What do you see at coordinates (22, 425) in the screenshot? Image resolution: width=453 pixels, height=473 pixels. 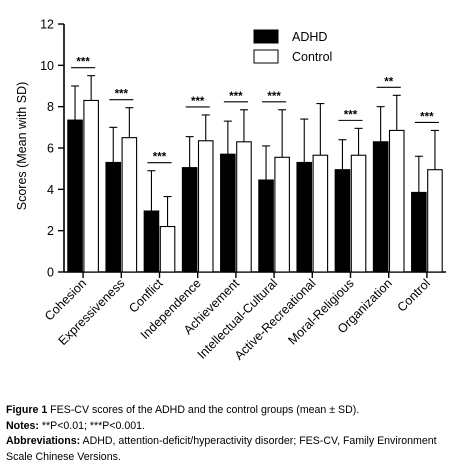 I see `notes-label: Notes:` at bounding box center [22, 425].